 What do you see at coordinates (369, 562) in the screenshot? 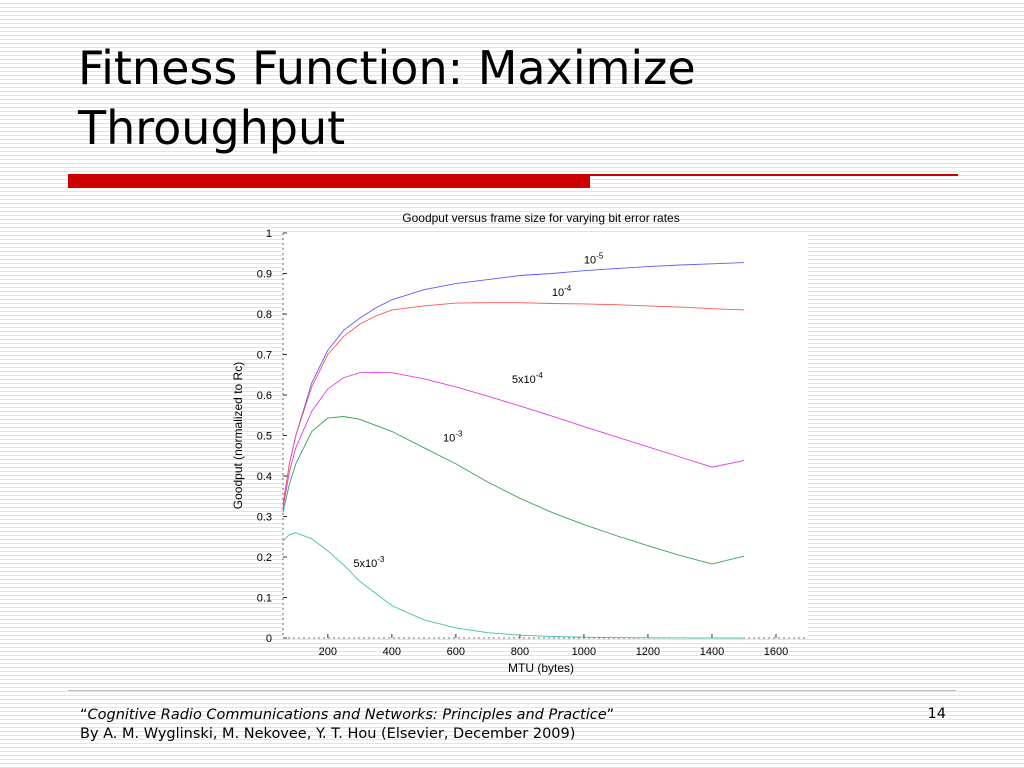
I see `series-label-4: 5x10⁻³` at bounding box center [369, 562].